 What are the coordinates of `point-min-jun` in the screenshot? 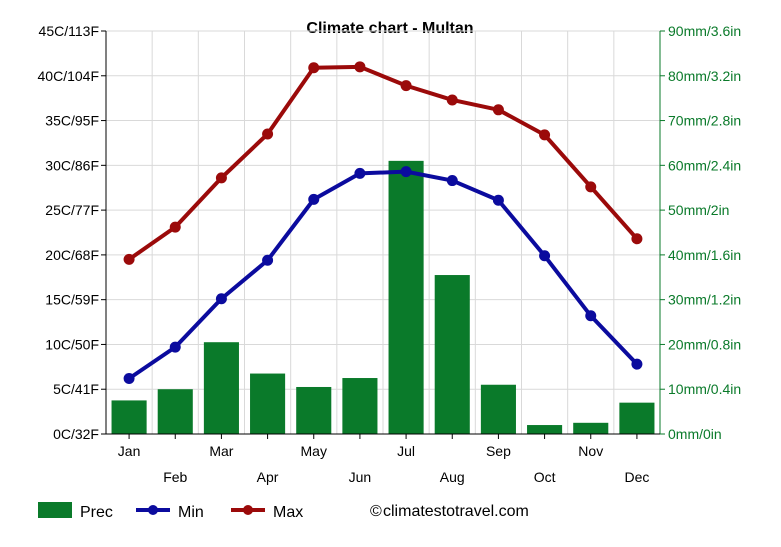 It's located at (360, 173).